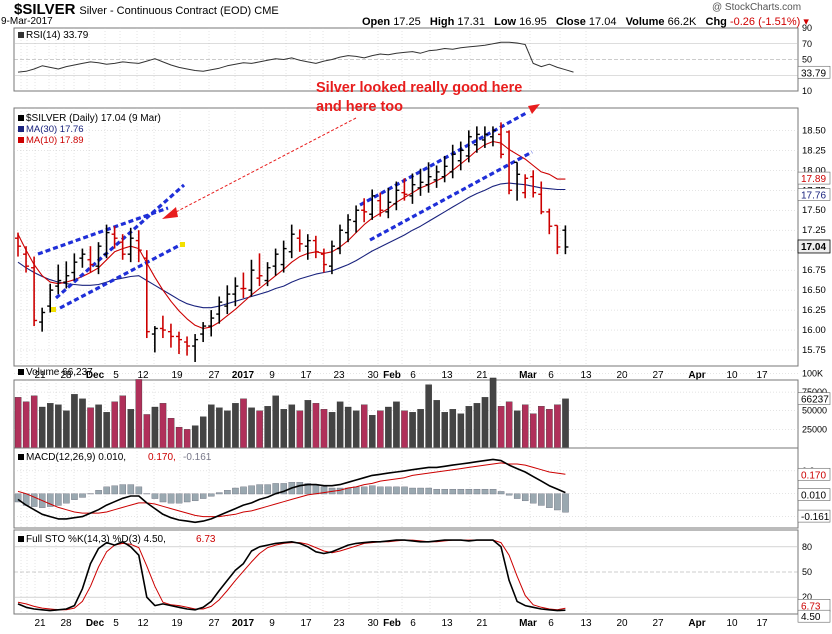 The height and width of the screenshot is (634, 832). I want to click on x-tick-label: 2017, so click(243, 623).